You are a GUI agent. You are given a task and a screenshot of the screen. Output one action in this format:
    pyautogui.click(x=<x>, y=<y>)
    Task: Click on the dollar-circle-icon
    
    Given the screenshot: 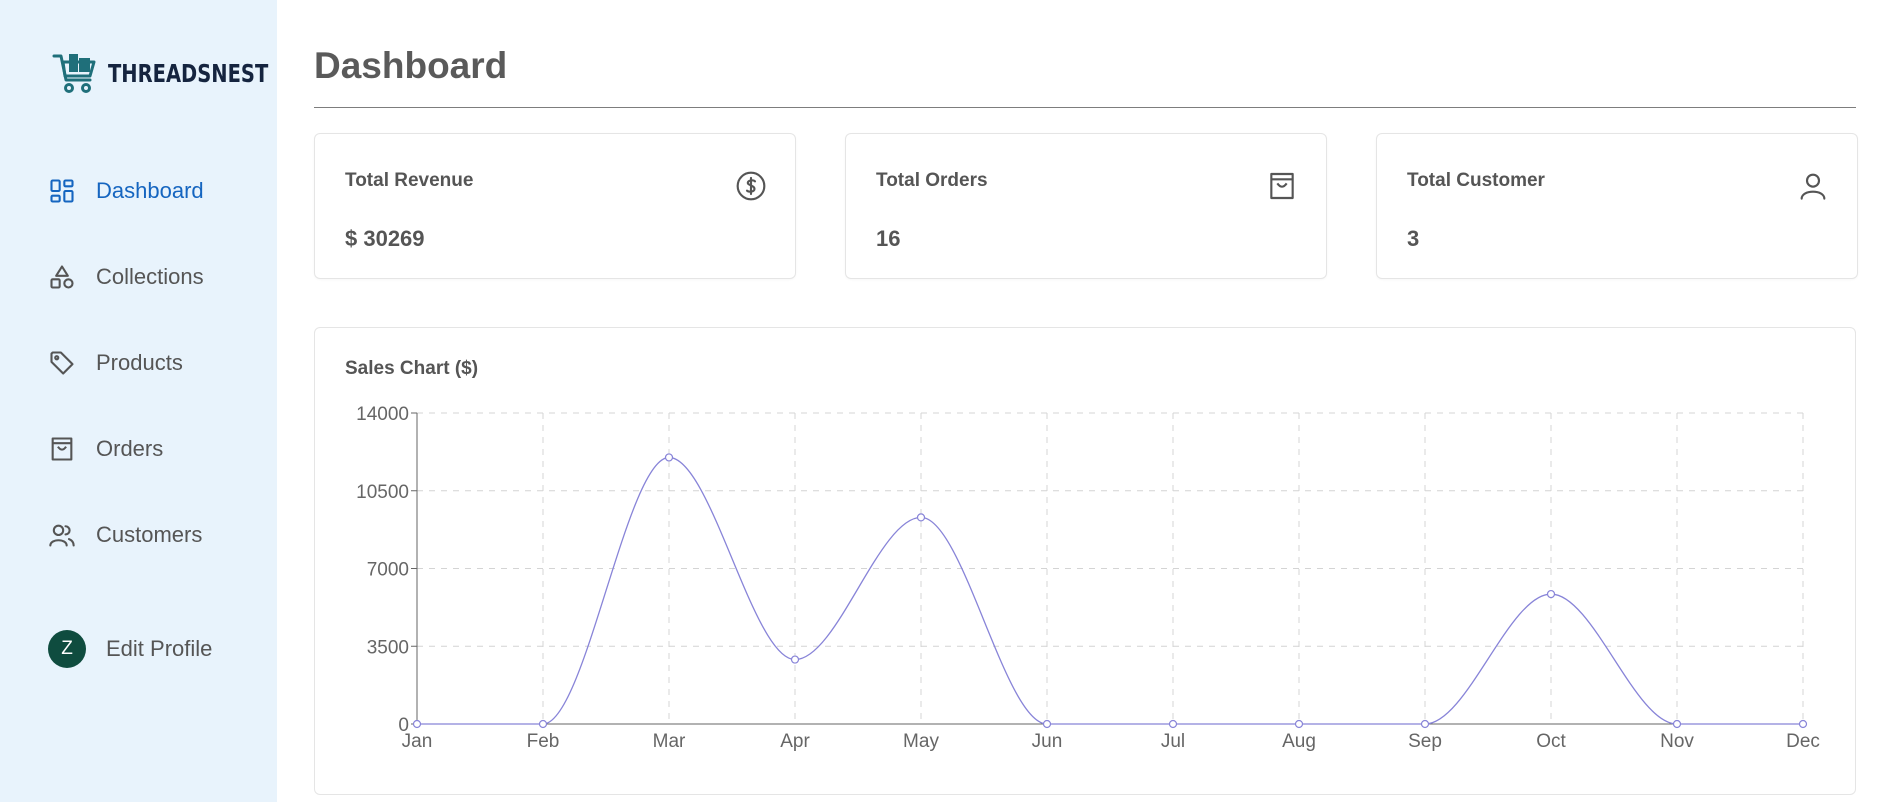 What is the action you would take?
    pyautogui.click(x=751, y=186)
    